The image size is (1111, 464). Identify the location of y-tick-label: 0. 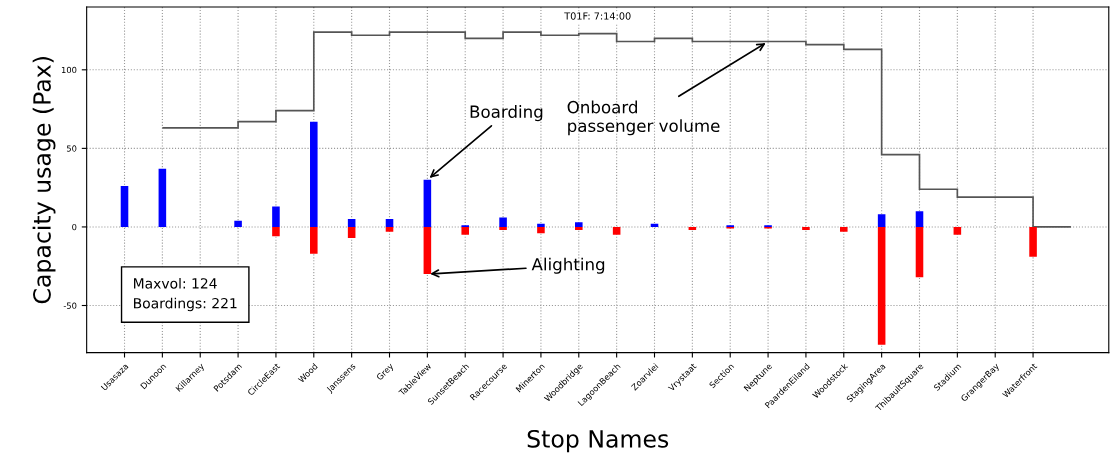
(74, 227).